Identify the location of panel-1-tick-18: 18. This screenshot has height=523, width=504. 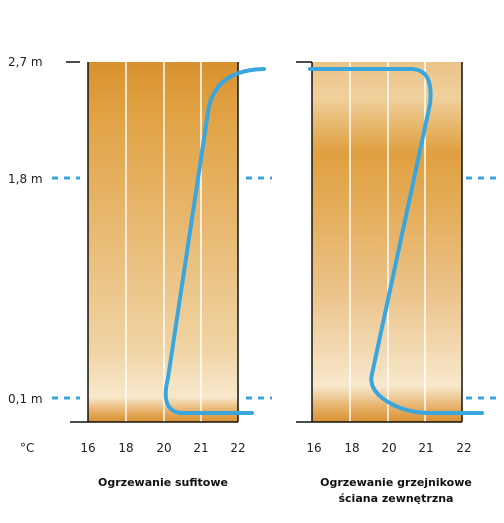
(125, 448).